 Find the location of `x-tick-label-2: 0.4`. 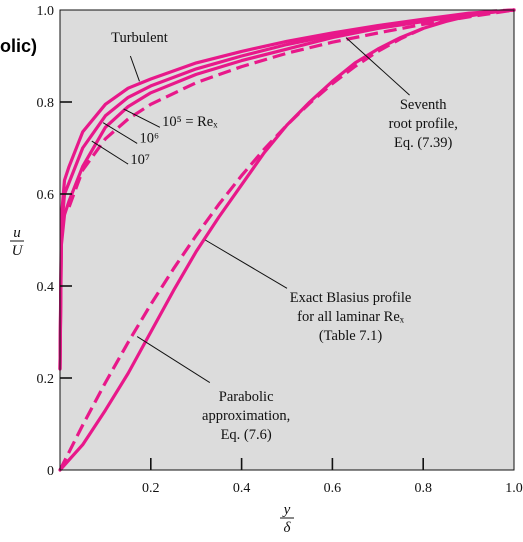

x-tick-label-2: 0.4 is located at coordinates (242, 488).